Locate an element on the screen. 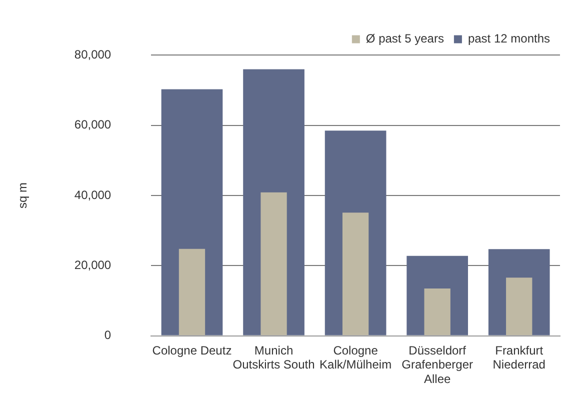  x-tick-label: Düsseldorf Grafenberger Allee is located at coordinates (438, 364).